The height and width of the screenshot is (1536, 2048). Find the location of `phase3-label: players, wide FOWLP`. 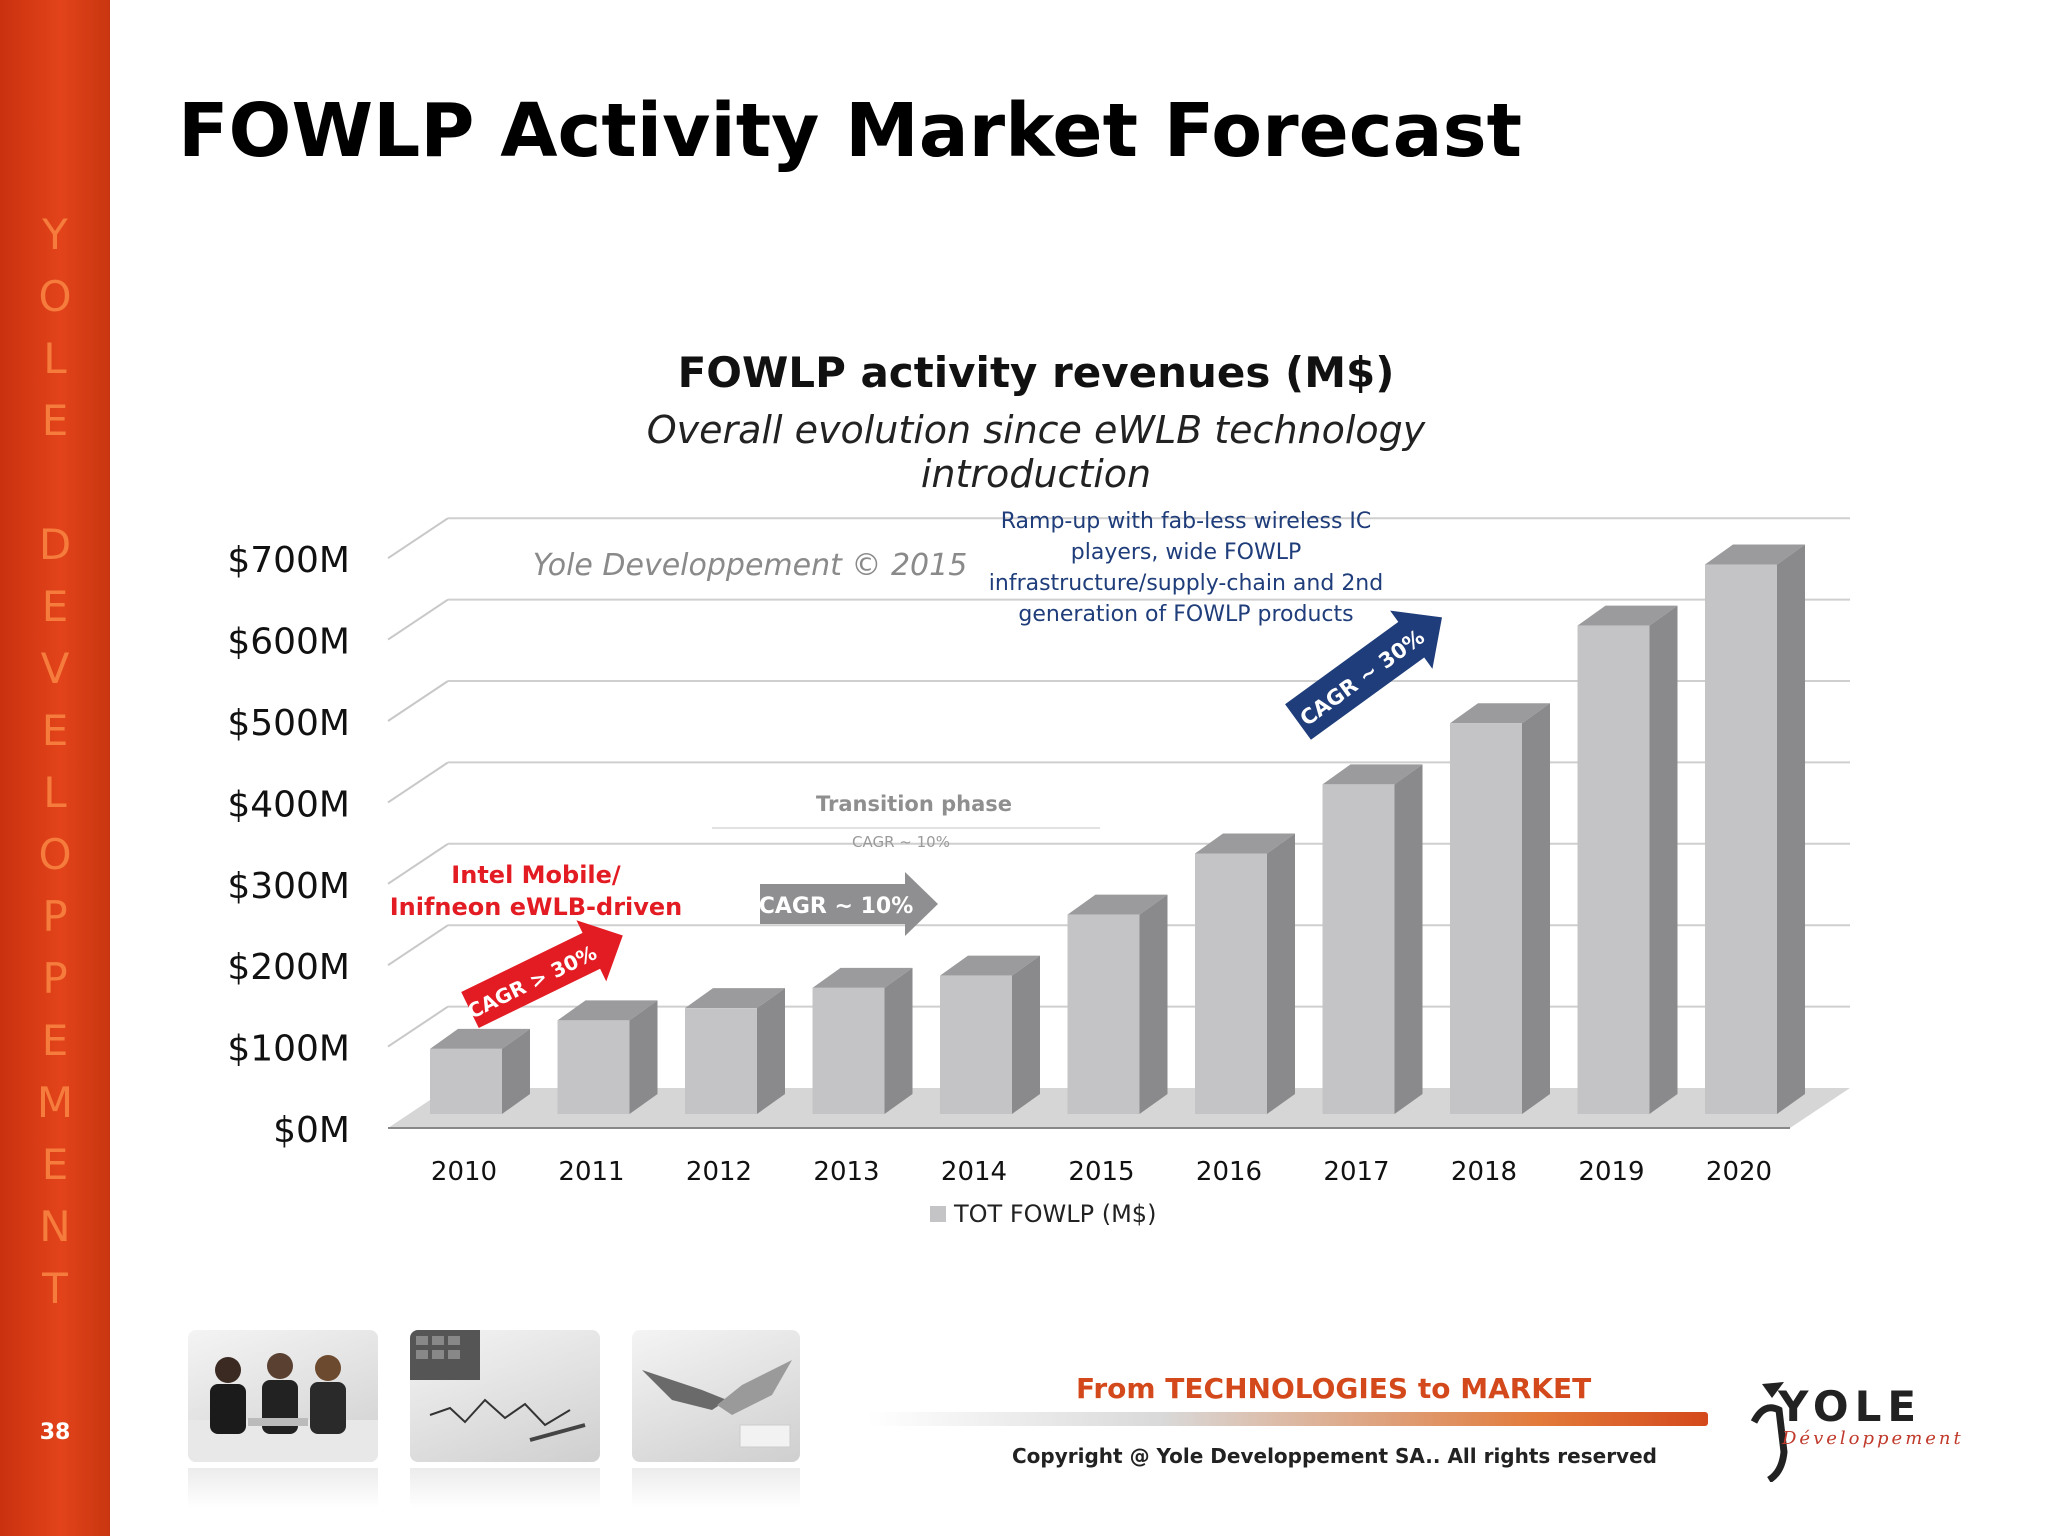

phase3-label: players, wide FOWLP is located at coordinates (1186, 552).